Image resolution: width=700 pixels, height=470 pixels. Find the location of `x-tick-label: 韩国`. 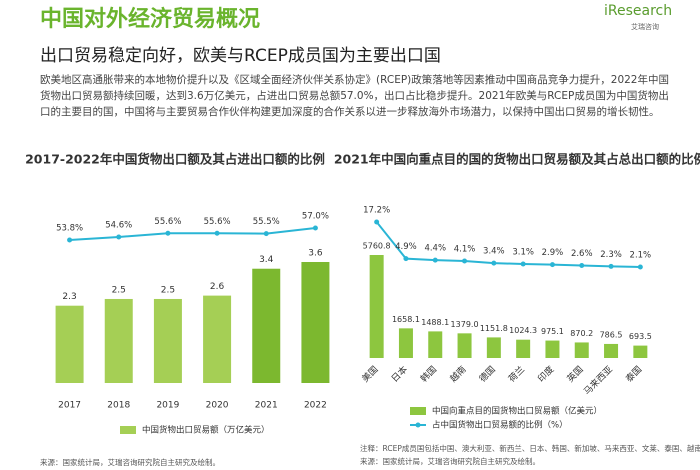

x-tick-label: 韩国 is located at coordinates (428, 373).